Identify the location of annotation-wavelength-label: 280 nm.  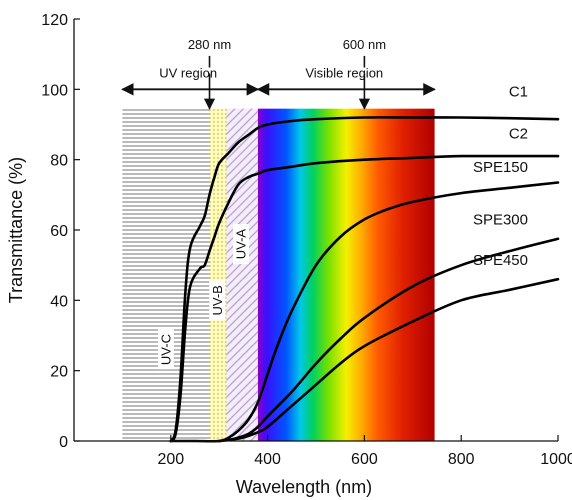
(209, 44).